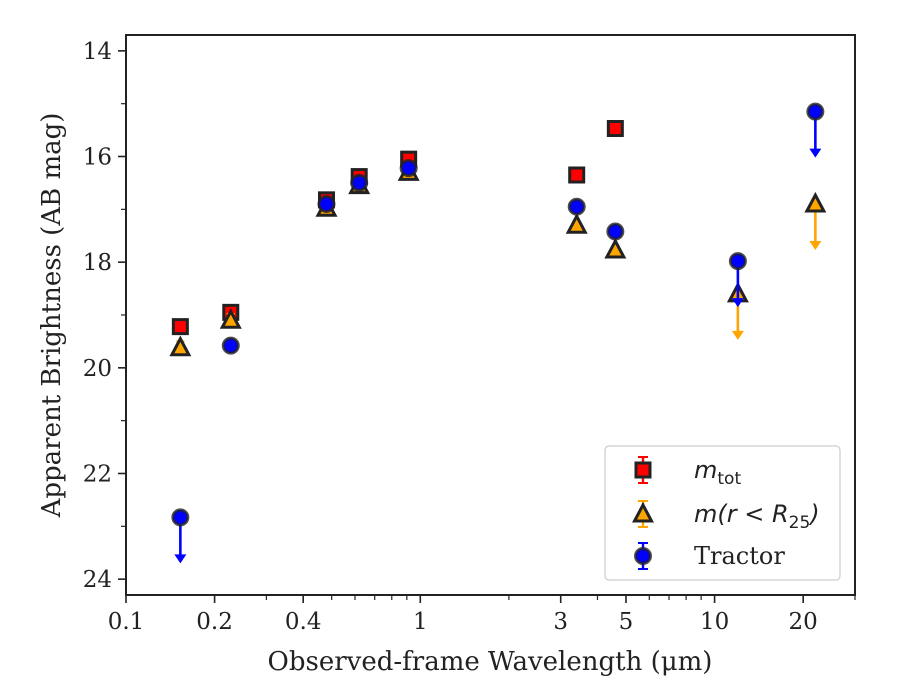 This screenshot has width=900, height=700. Describe the element at coordinates (643, 556) in the screenshot. I see `legend-marker-tractor` at that location.